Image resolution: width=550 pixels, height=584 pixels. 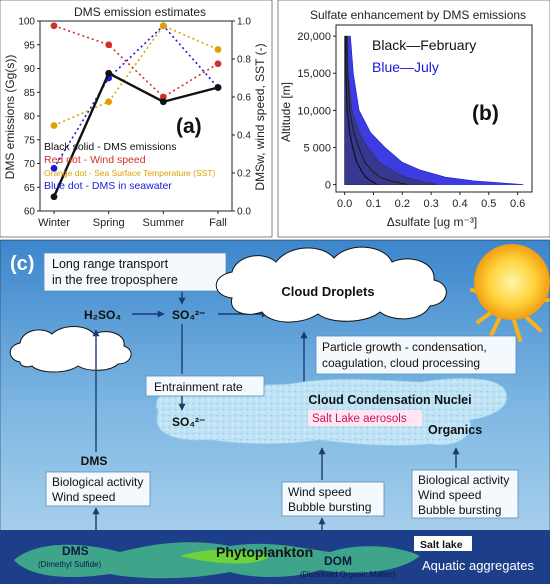 I want to click on panel-b-legend-blue: Blue—July, so click(x=405, y=67).